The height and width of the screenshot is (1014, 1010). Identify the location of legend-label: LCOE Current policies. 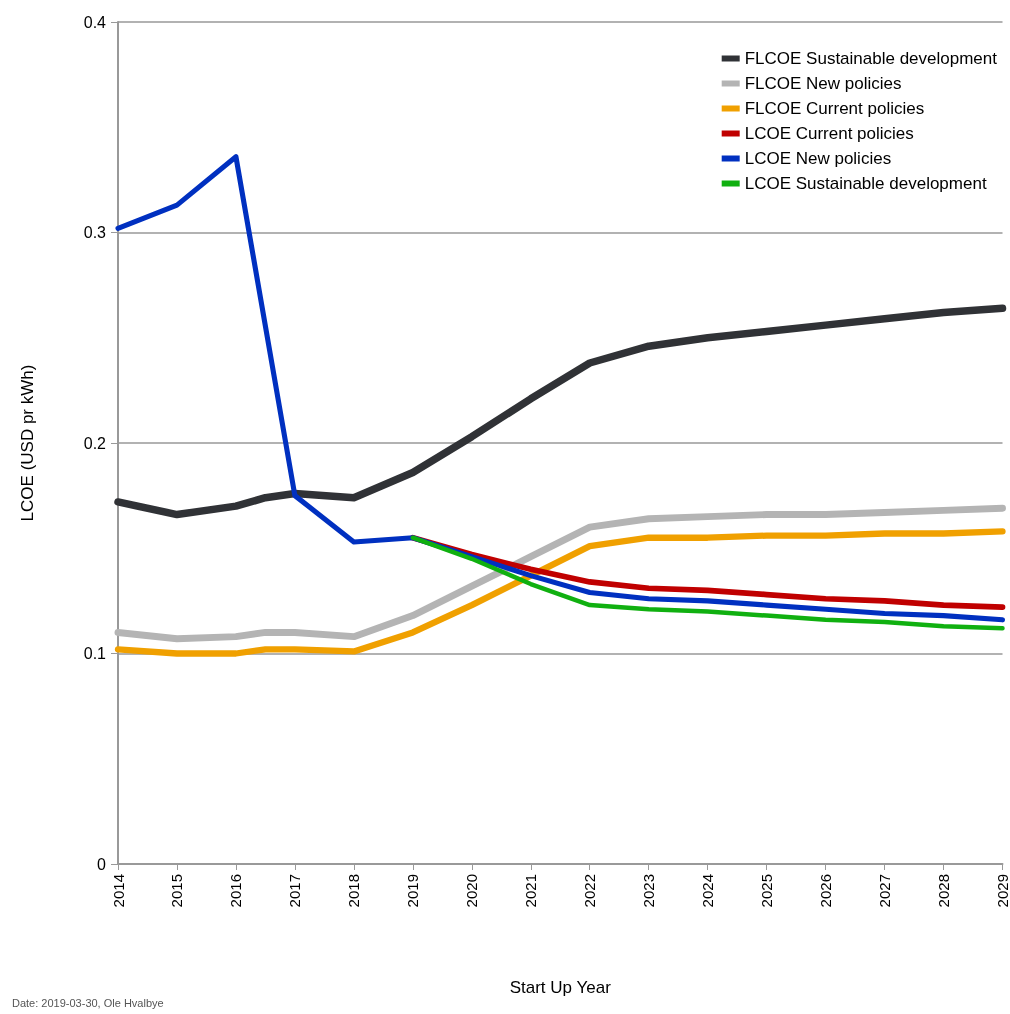
(829, 133).